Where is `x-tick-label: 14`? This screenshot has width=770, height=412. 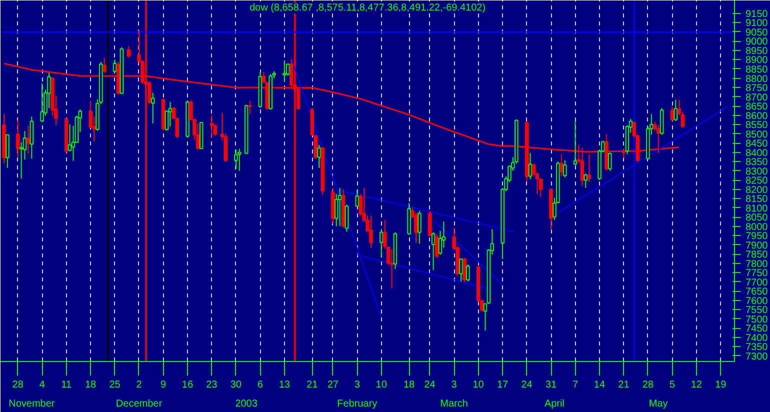 x-tick-label: 14 is located at coordinates (600, 385).